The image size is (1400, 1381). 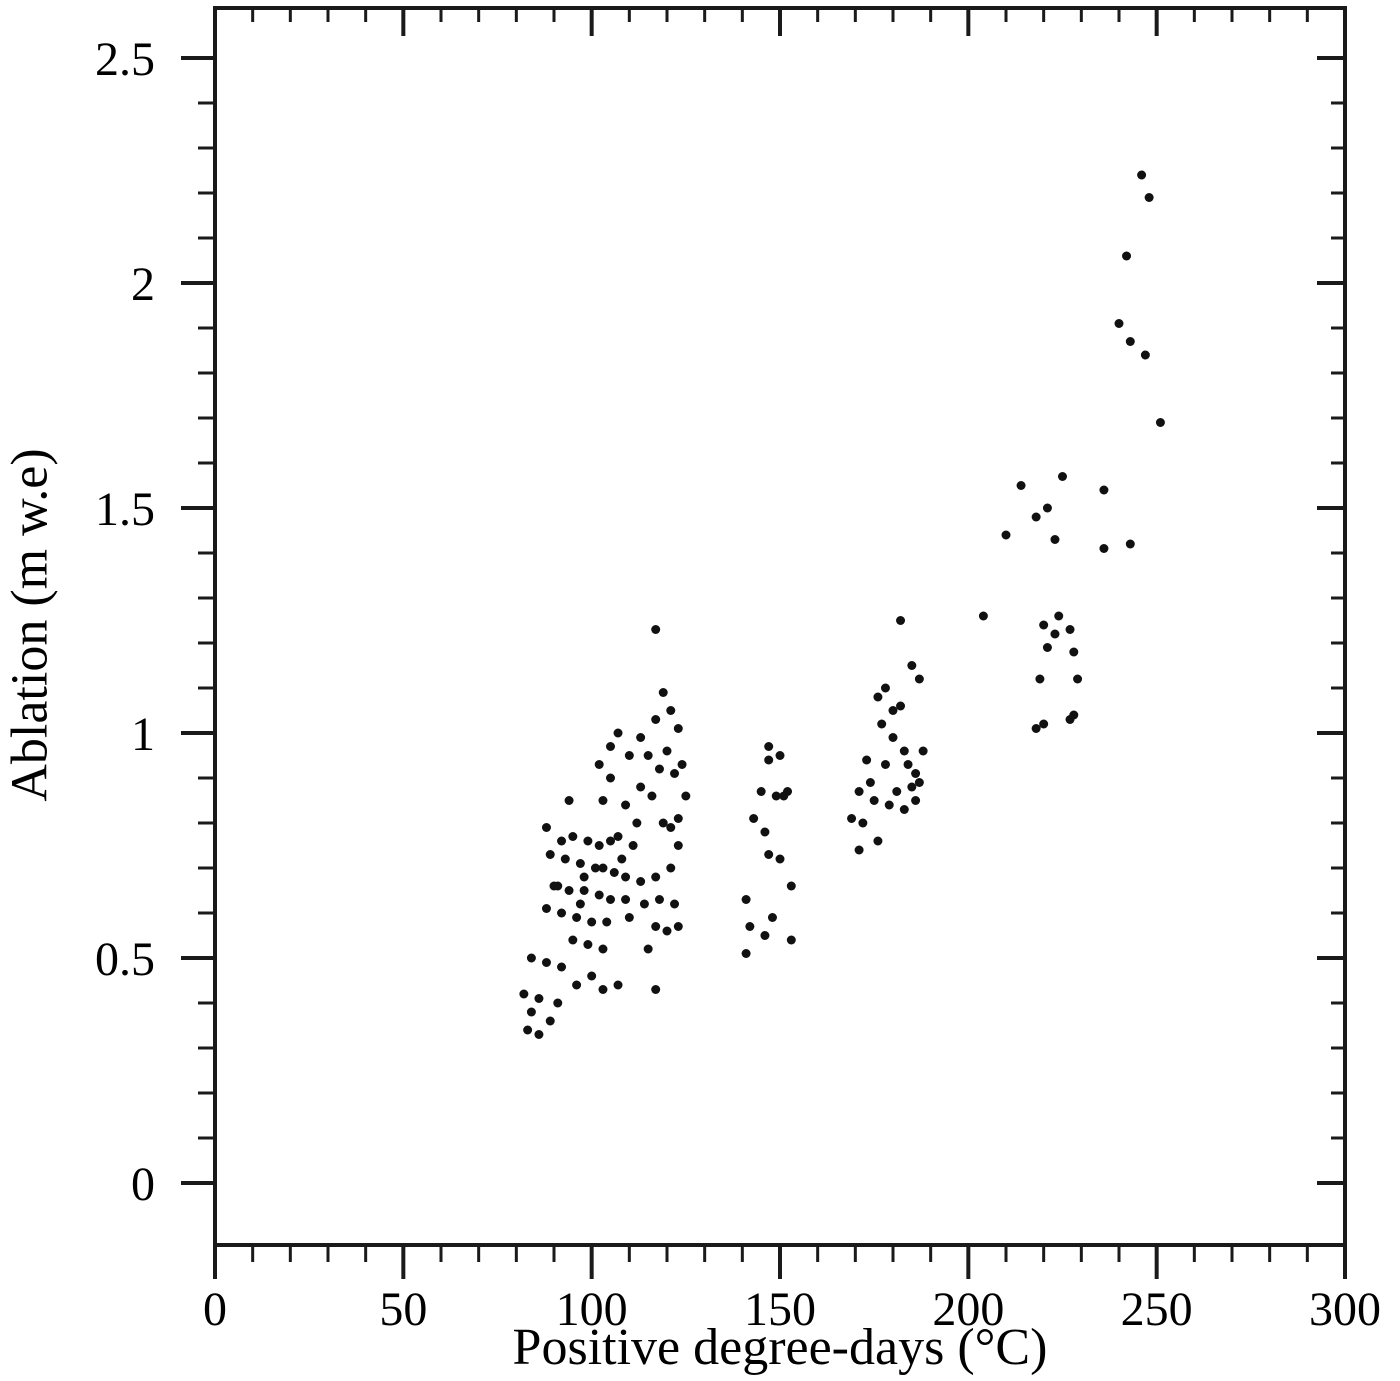 I want to click on y-tick-label: 2, so click(x=143, y=284).